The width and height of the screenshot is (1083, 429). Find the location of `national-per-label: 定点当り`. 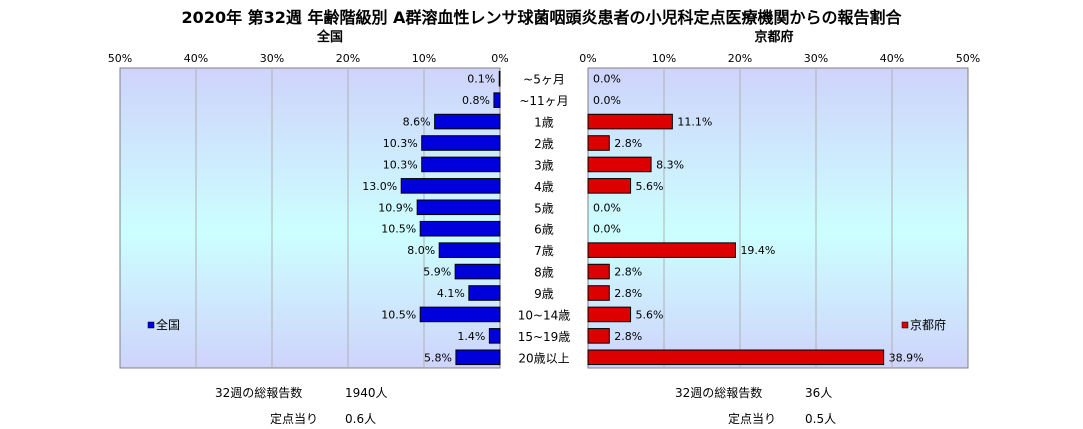

national-per-label: 定点当り is located at coordinates (294, 419).